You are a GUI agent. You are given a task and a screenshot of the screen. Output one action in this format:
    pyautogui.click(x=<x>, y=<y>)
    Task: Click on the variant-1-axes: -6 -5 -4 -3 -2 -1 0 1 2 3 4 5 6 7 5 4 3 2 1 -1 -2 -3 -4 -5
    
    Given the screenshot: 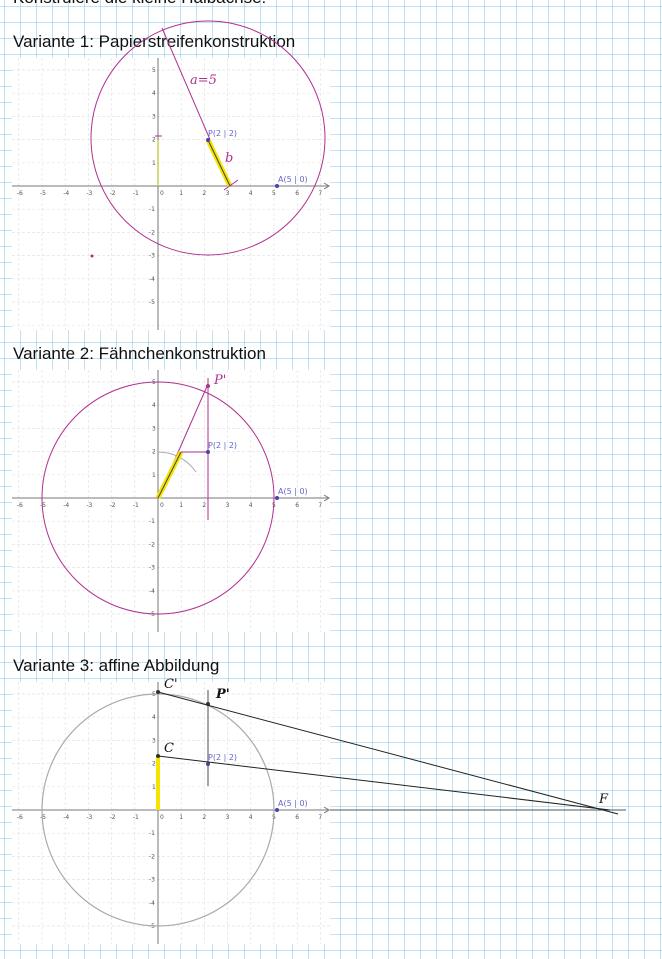 What is the action you would take?
    pyautogui.click(x=171, y=194)
    